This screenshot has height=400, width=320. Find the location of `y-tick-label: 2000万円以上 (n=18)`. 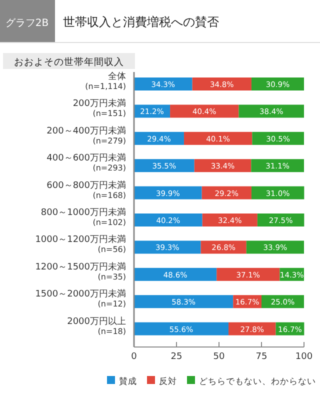

y-tick-label: 2000万円以上 (n=18) is located at coordinates (96, 326).